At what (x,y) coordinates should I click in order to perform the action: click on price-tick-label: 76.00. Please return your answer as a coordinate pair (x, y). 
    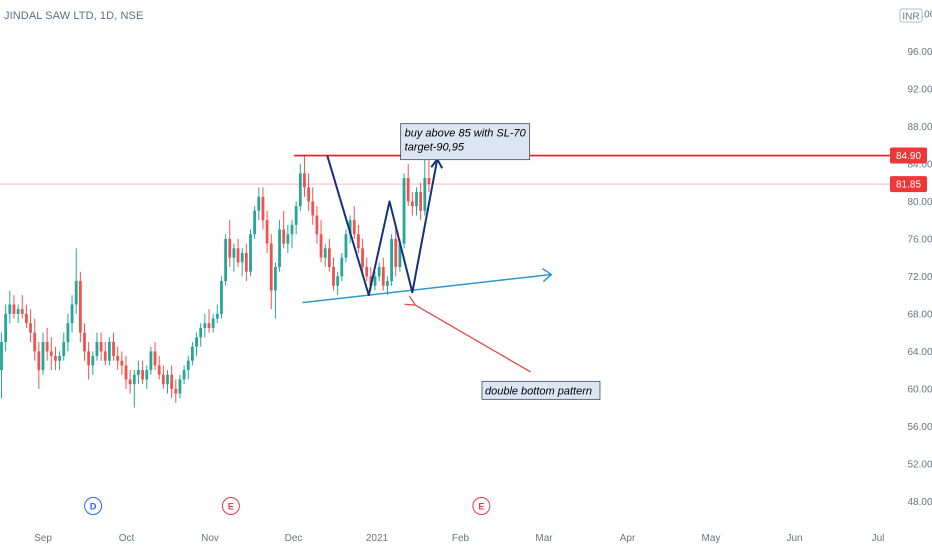
    Looking at the image, I should click on (919, 239).